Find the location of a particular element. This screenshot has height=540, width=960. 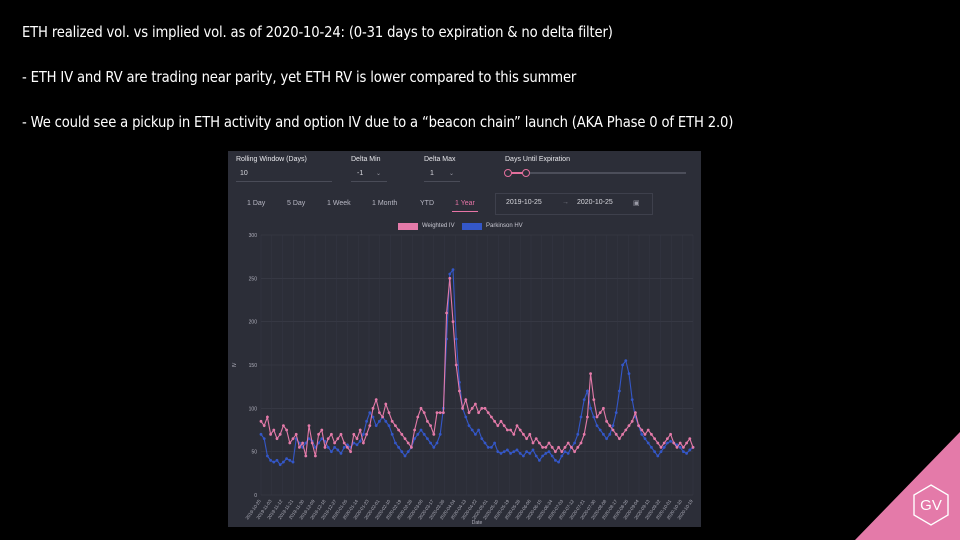

delta-min-label: Delta Min is located at coordinates (366, 159).